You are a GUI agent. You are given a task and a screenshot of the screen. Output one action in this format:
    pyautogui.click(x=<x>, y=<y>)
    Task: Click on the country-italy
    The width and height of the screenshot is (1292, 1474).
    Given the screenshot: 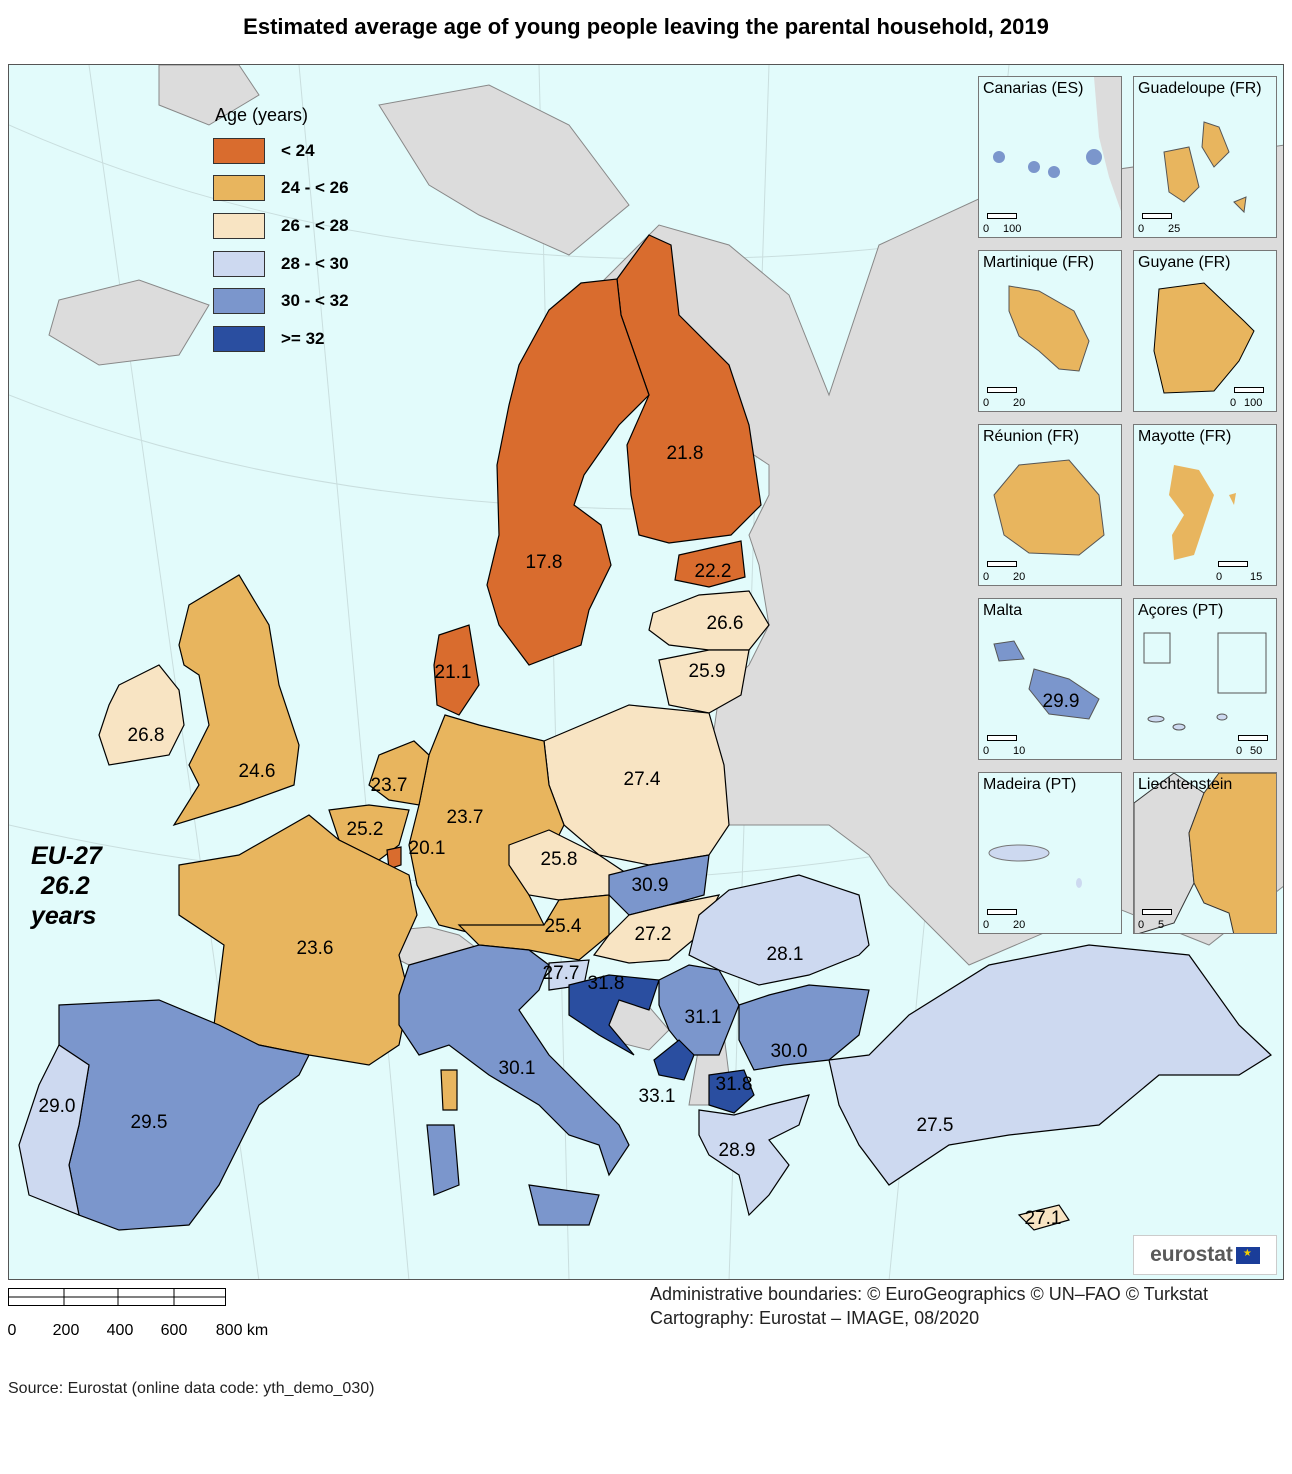 What is the action you would take?
    pyautogui.click(x=514, y=1060)
    